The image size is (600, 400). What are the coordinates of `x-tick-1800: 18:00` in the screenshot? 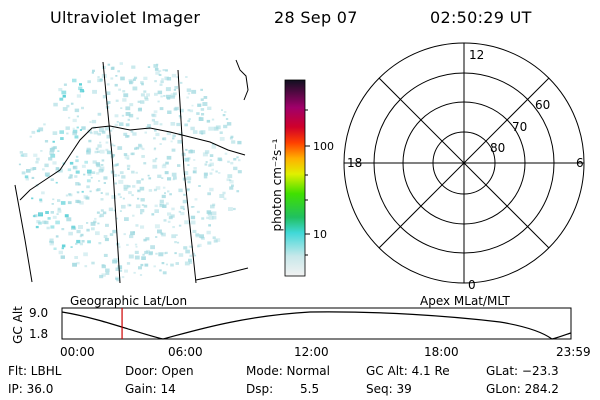 It's located at (441, 352).